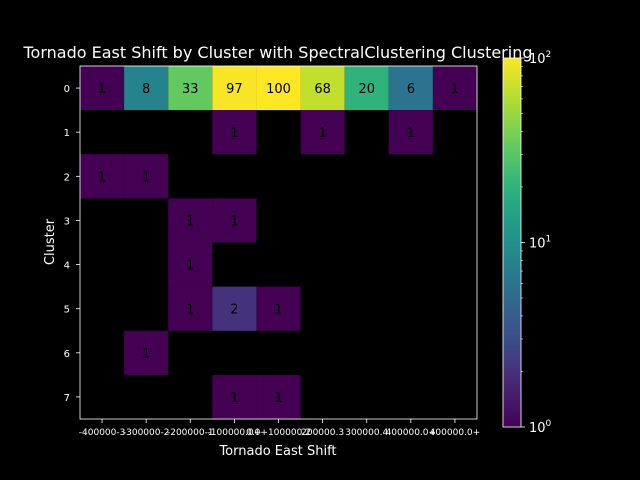  What do you see at coordinates (102, 433) in the screenshot?
I see `x-tick-label: -400000-3` at bounding box center [102, 433].